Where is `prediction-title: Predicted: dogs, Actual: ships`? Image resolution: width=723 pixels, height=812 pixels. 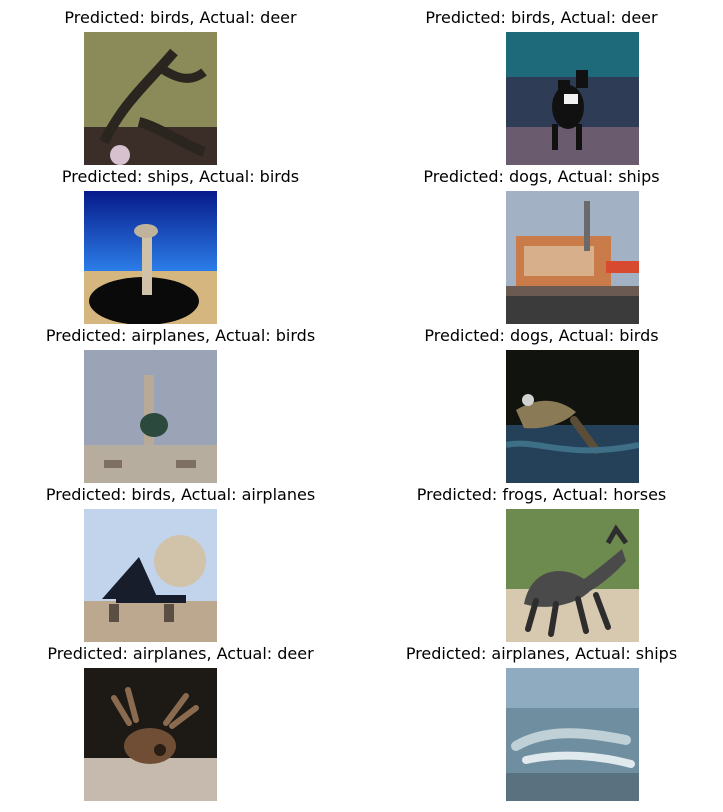
prediction-title: Predicted: dogs, Actual: ships is located at coordinates (541, 176).